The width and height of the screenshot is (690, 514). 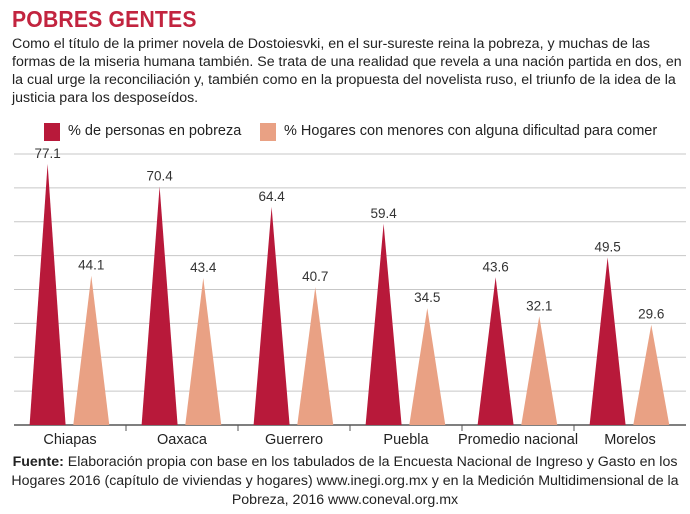 What do you see at coordinates (607, 246) in the screenshot?
I see `data-label: 49.5` at bounding box center [607, 246].